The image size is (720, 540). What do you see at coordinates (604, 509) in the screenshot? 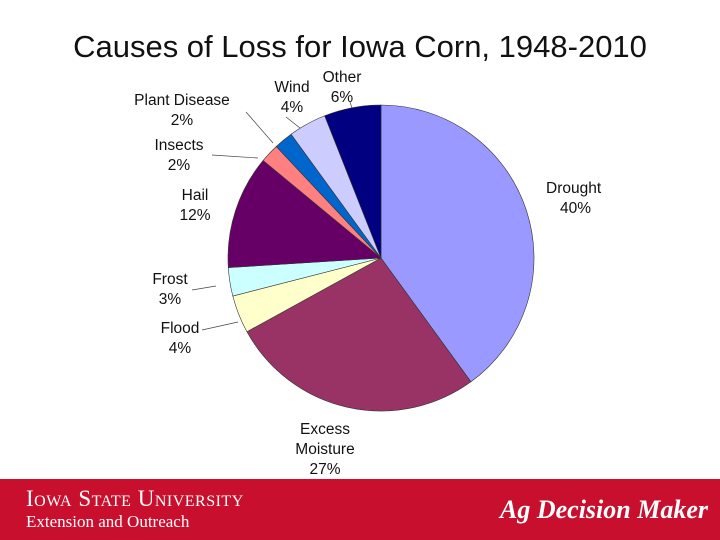
I see `ag-decision-maker-logo: Ag Decision Maker` at bounding box center [604, 509].